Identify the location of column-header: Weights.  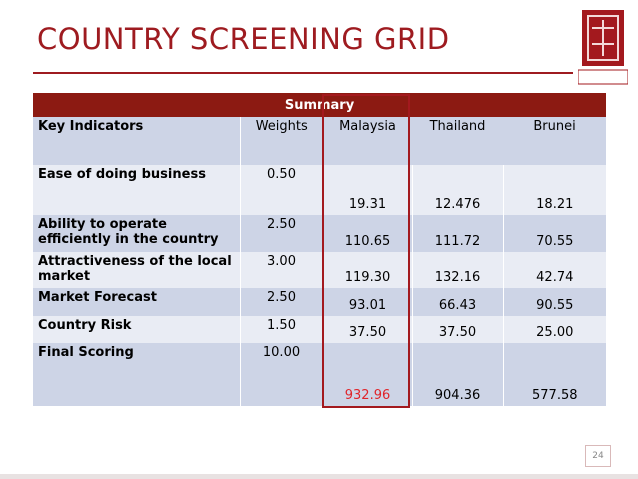
(281, 141).